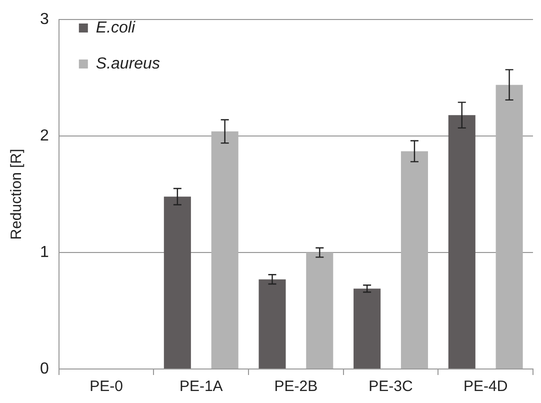 Image resolution: width=541 pixels, height=403 pixels. What do you see at coordinates (106, 387) in the screenshot?
I see `x-tick-label: PE-0` at bounding box center [106, 387].